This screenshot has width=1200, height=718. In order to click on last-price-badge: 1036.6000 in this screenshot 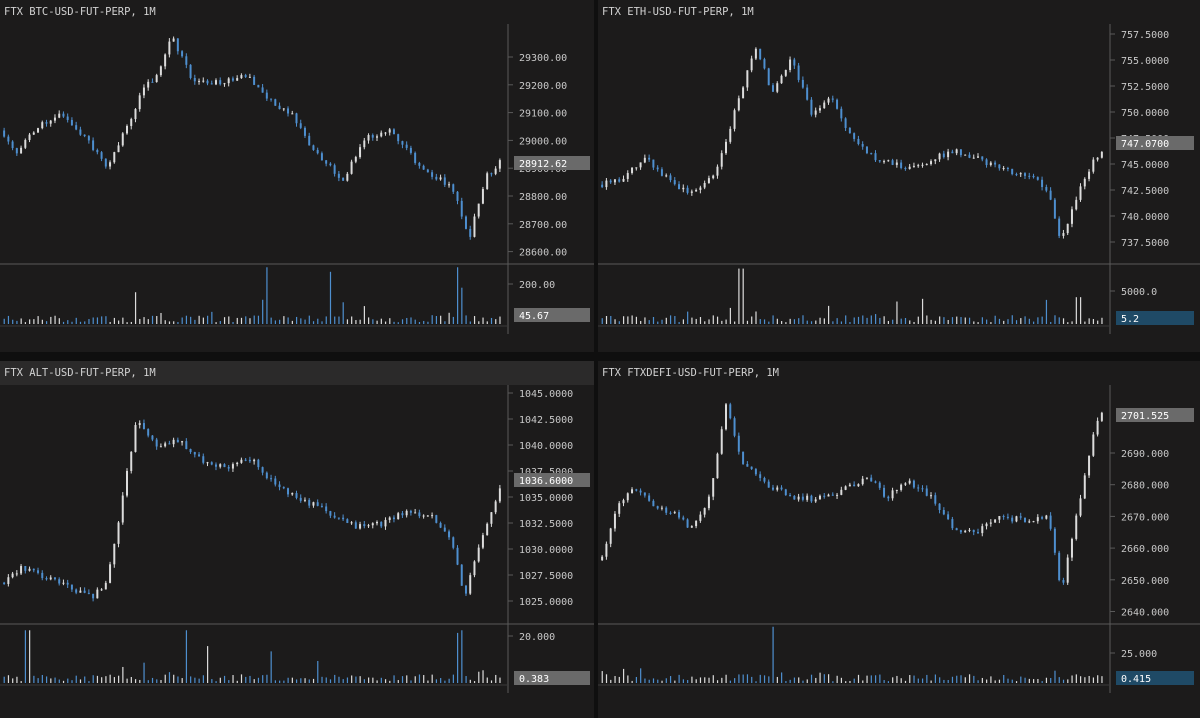, I will do `click(546, 481)`.